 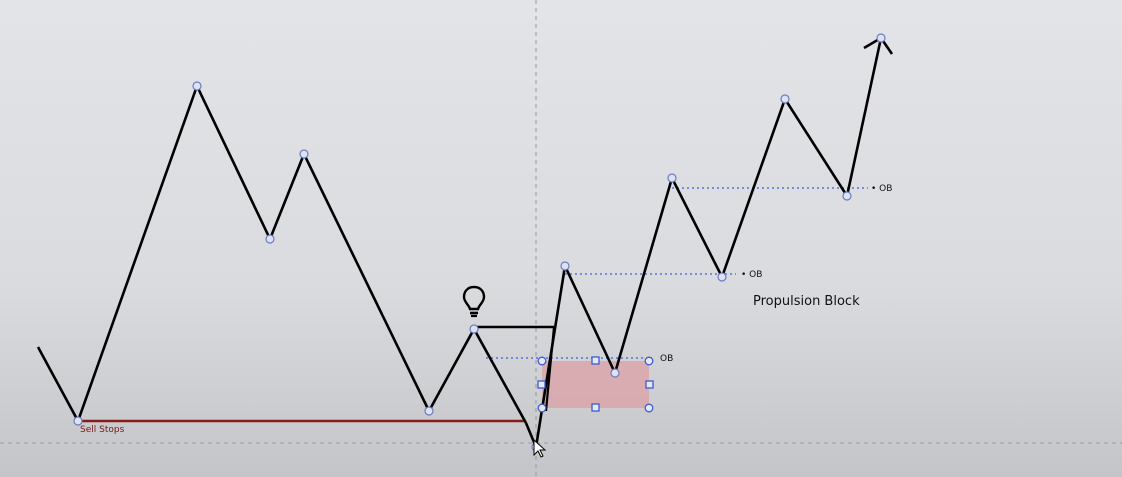 I want to click on ob-label-3: OB, so click(x=666, y=359).